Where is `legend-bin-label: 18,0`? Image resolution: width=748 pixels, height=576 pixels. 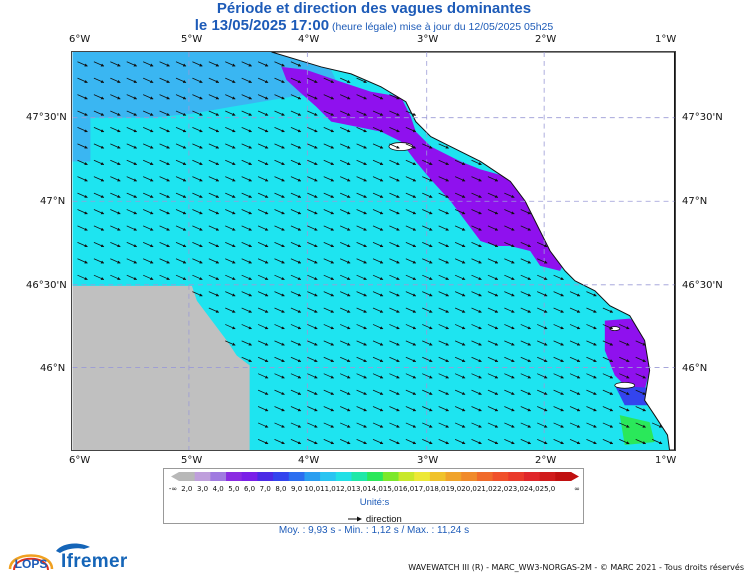
legend-bin-label: 18,0 is located at coordinates (437, 489).